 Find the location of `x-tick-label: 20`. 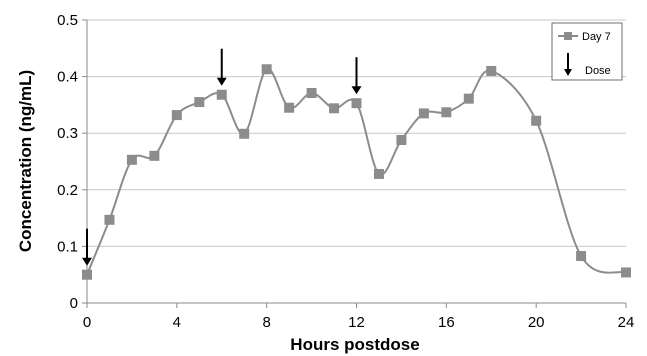

x-tick-label: 20 is located at coordinates (536, 322).